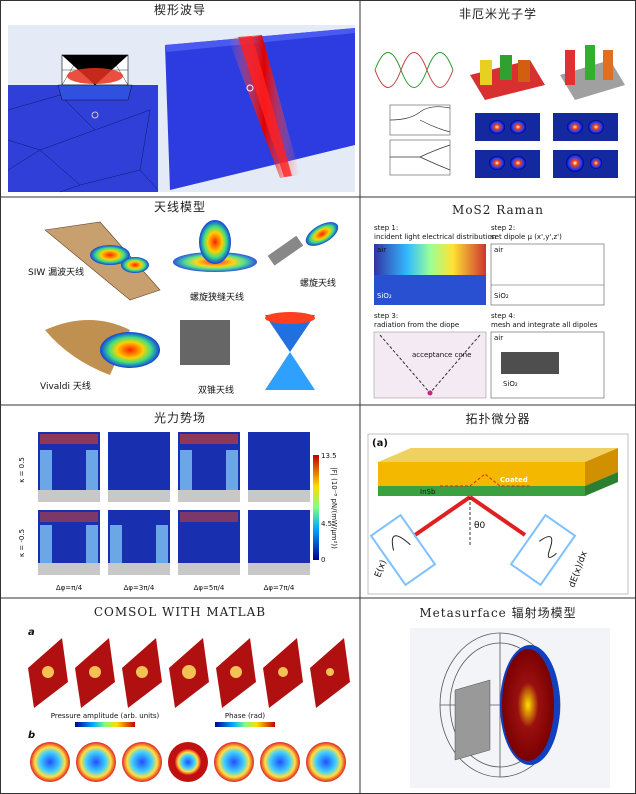  What do you see at coordinates (65, 386) in the screenshot?
I see `antenna-label: Vivaldi 天线` at bounding box center [65, 386].